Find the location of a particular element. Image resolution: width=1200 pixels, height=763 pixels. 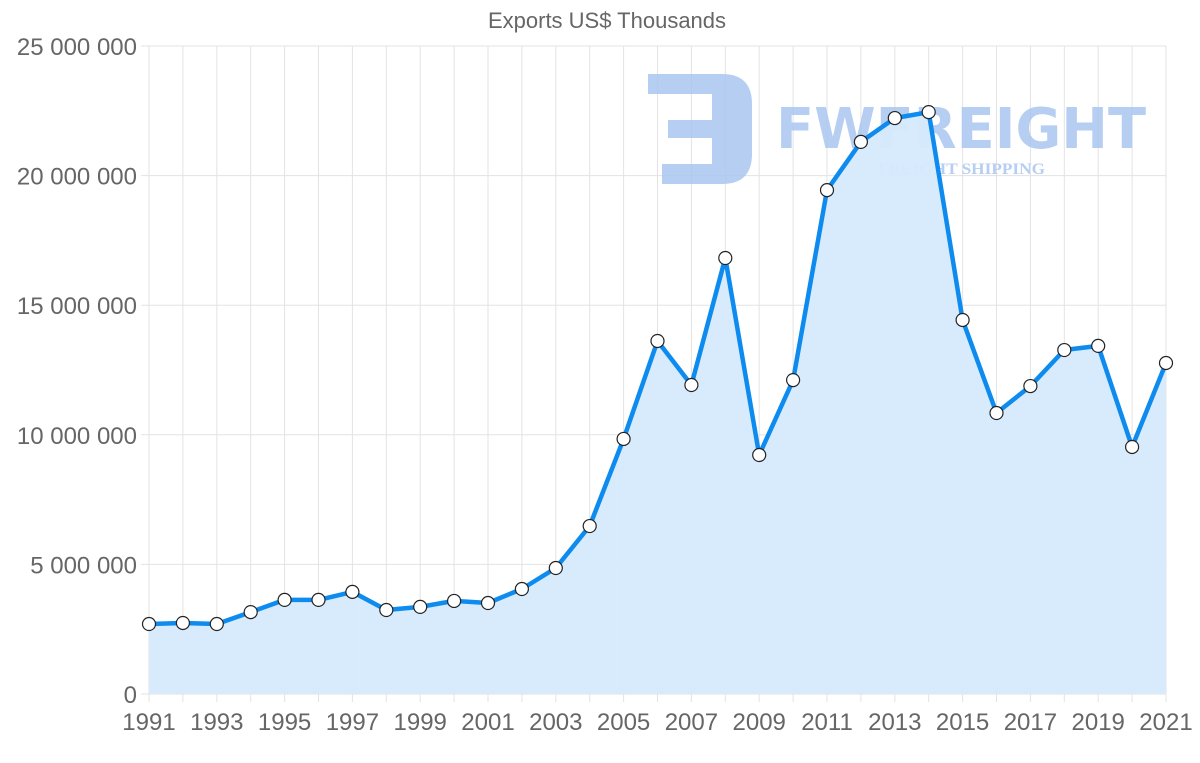

x-tick-label: 2021 is located at coordinates (1165, 722).